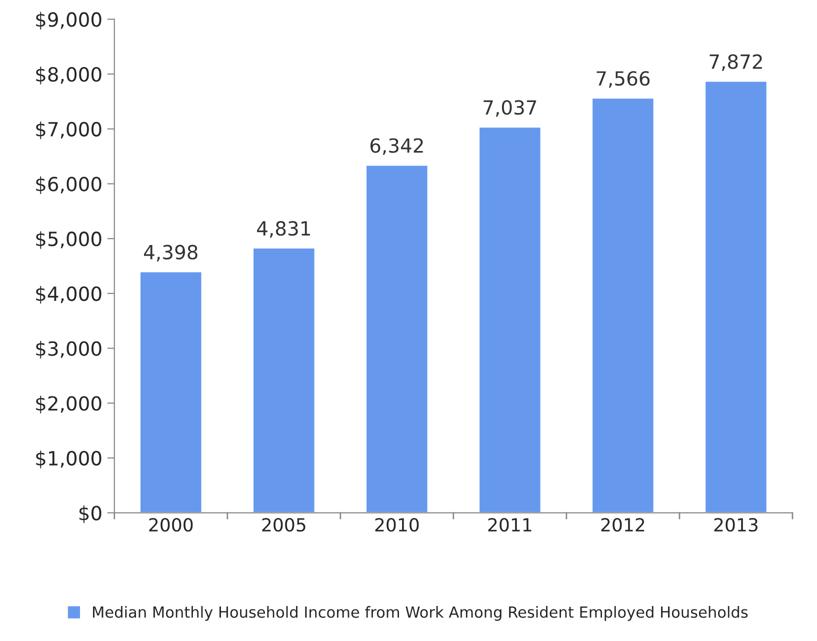  I want to click on legend-label: Median Monthly Household Income from Work Among Resident Employed Households, so click(420, 613).